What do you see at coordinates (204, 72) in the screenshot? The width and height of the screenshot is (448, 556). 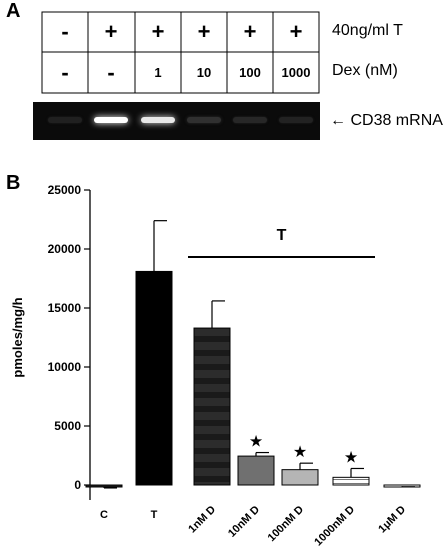 I see `dex-cell: 10` at bounding box center [204, 72].